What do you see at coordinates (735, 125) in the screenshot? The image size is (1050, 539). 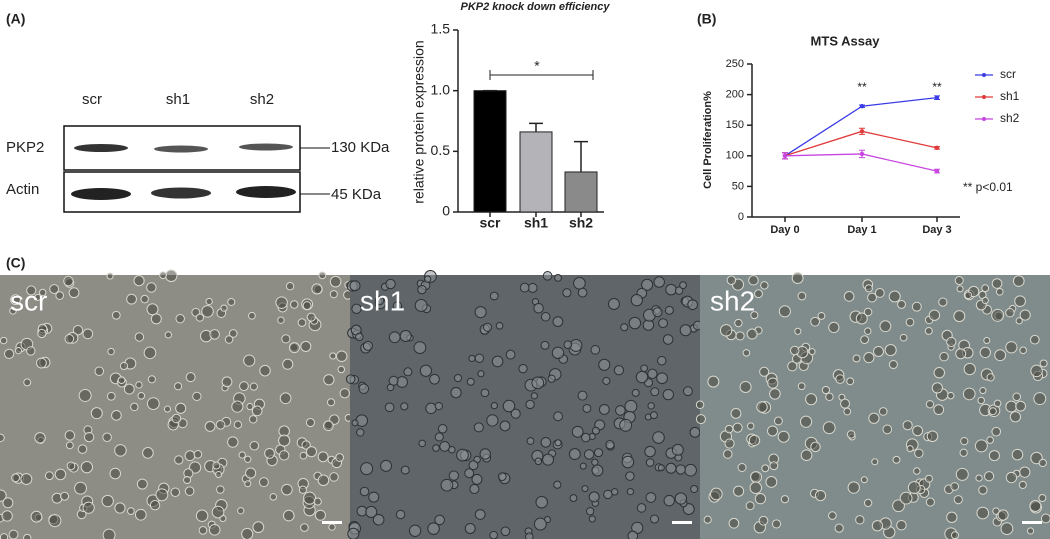 I see `y-tick-label: 150` at bounding box center [735, 125].